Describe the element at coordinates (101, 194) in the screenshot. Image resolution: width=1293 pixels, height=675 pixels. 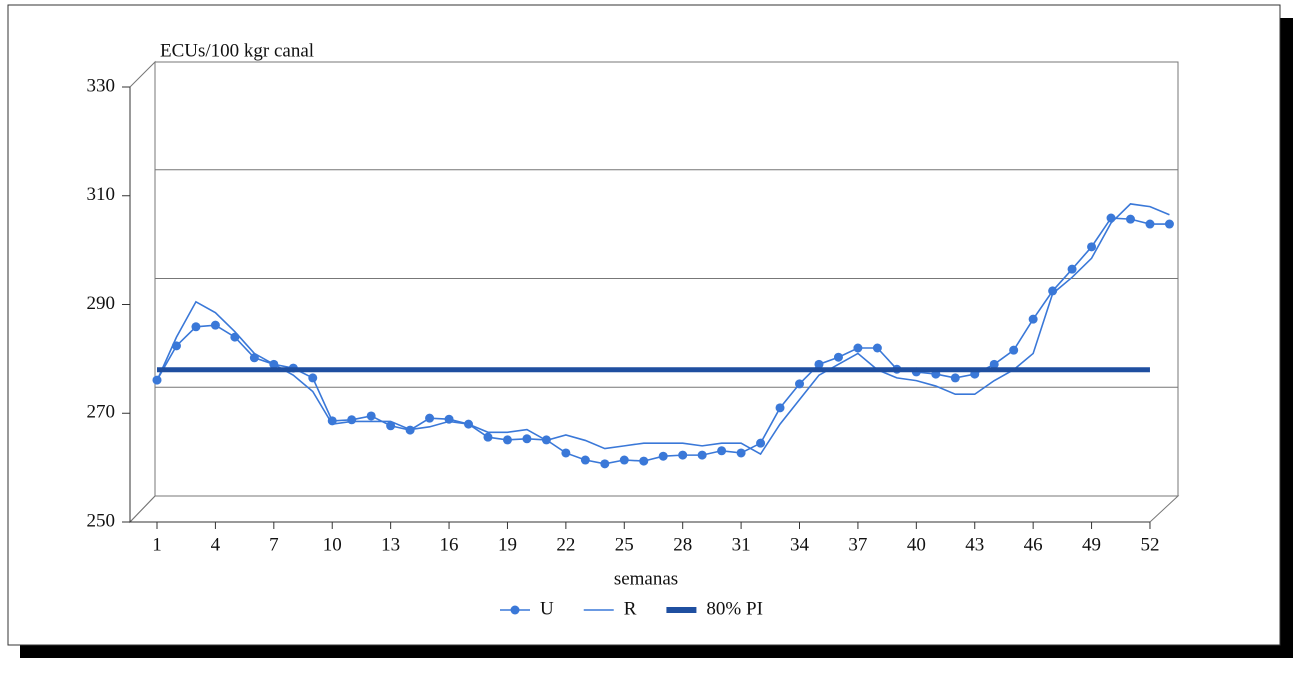
I see `y-tick-label: 310` at that location.